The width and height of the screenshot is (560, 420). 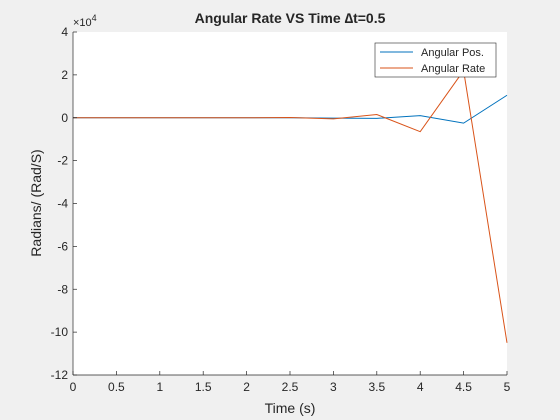 I want to click on y-tick-label: -8, so click(x=62, y=289).